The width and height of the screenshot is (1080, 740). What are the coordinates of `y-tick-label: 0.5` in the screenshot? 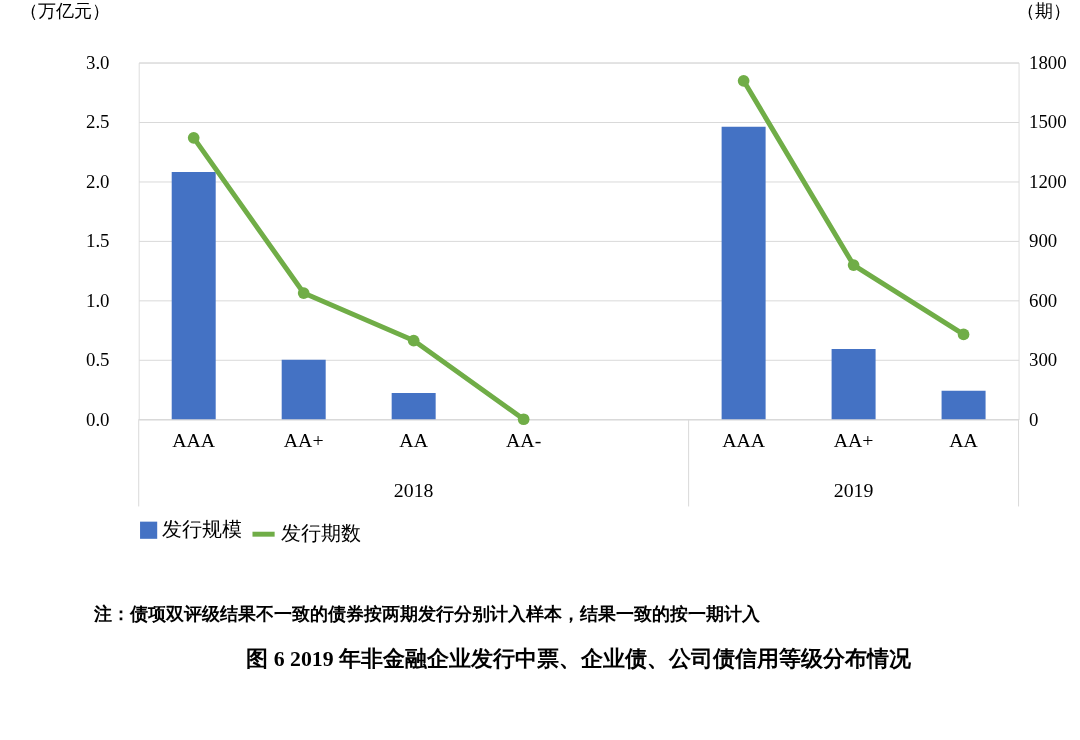 It's located at (97, 360).